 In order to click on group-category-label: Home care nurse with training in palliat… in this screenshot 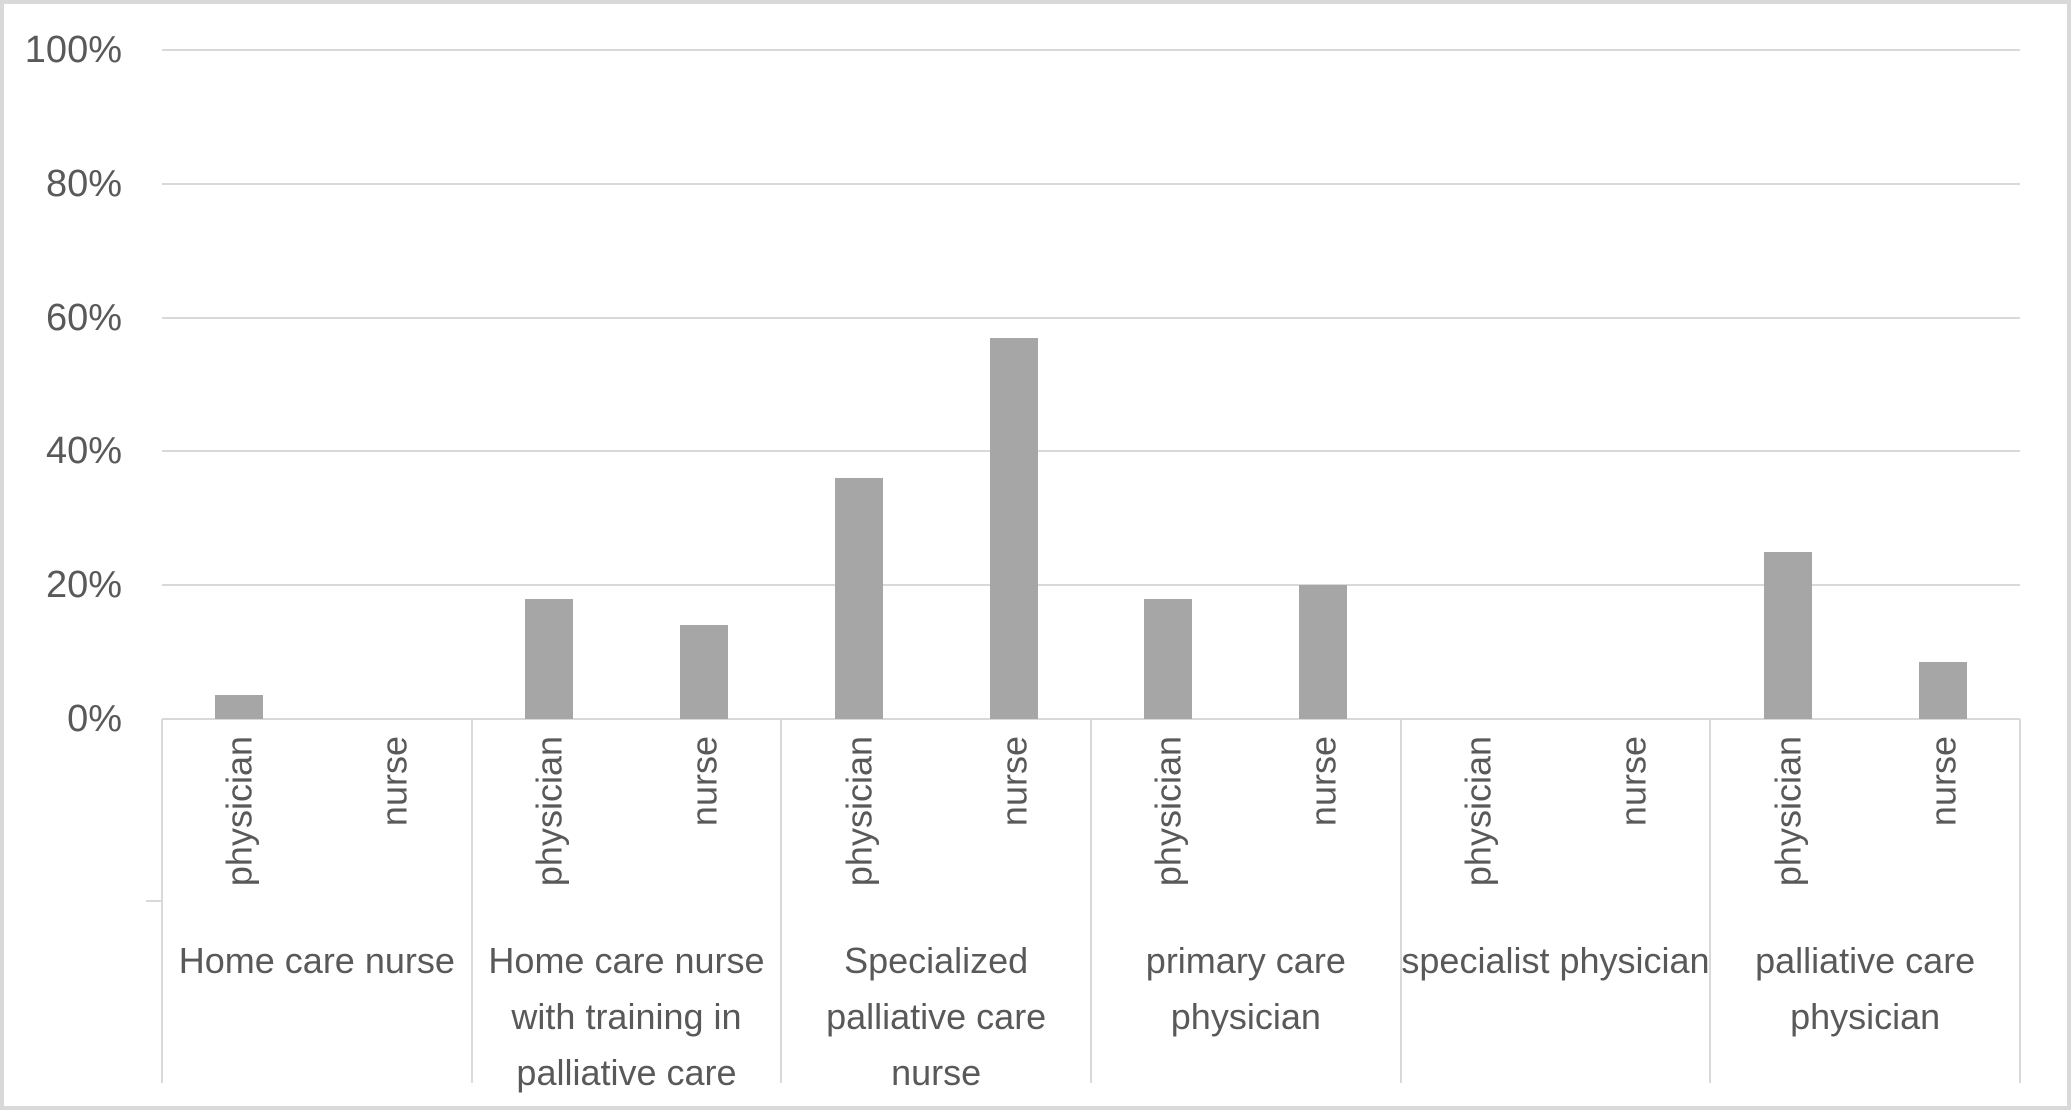, I will do `click(626, 1016)`.